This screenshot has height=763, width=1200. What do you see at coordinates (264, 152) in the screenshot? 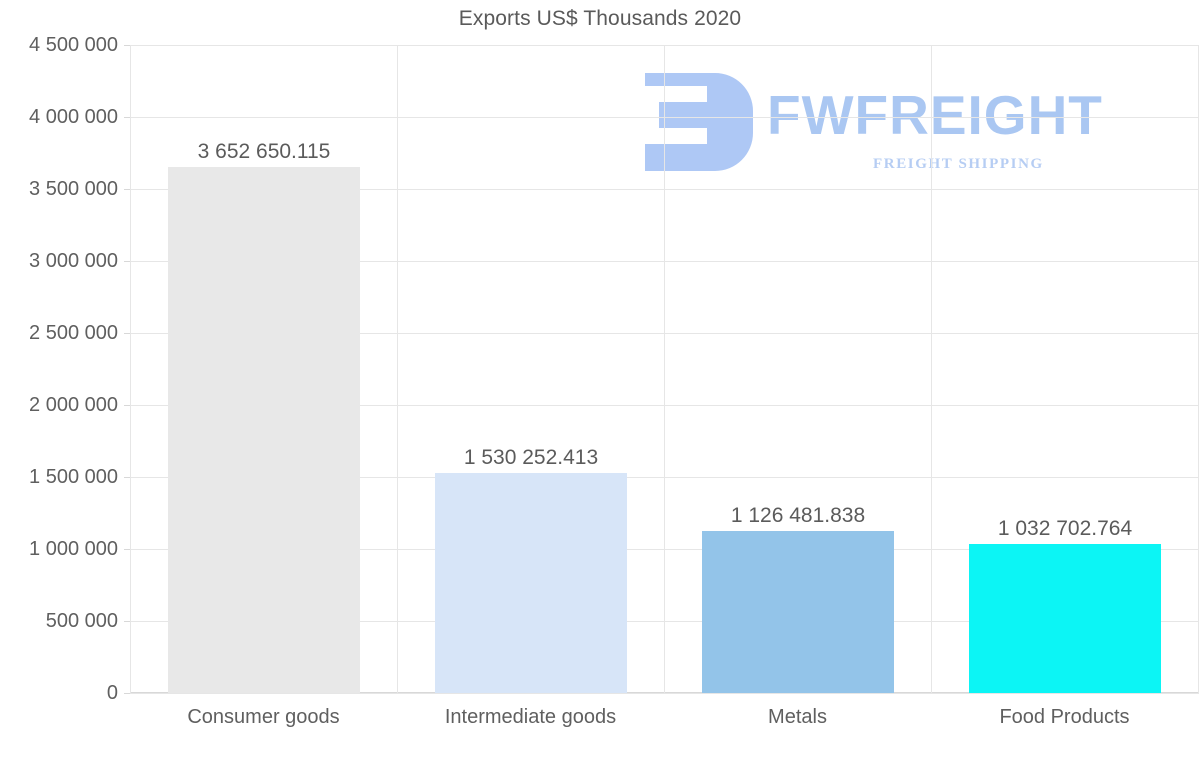
I see `bar-value-label: 3 652 650.115` at bounding box center [264, 152].